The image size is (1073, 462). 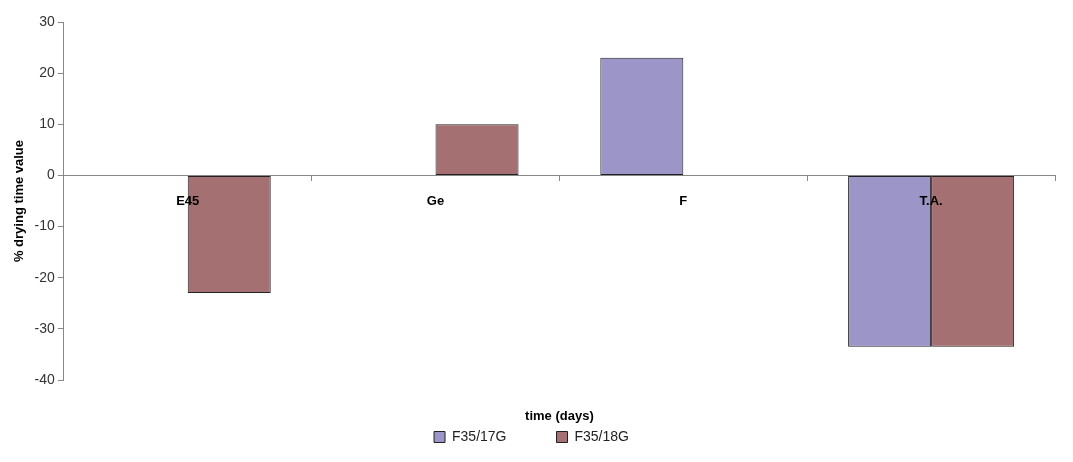 What do you see at coordinates (435, 201) in the screenshot?
I see `x-tick-label: Ge` at bounding box center [435, 201].